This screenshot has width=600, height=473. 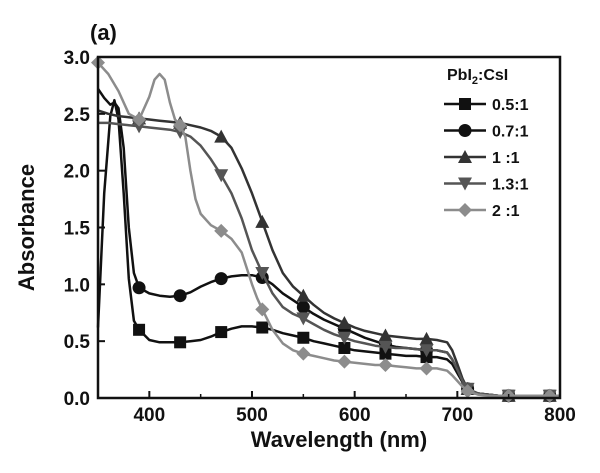 What do you see at coordinates (510, 132) in the screenshot?
I see `legend-label: 0.7:1` at bounding box center [510, 132].